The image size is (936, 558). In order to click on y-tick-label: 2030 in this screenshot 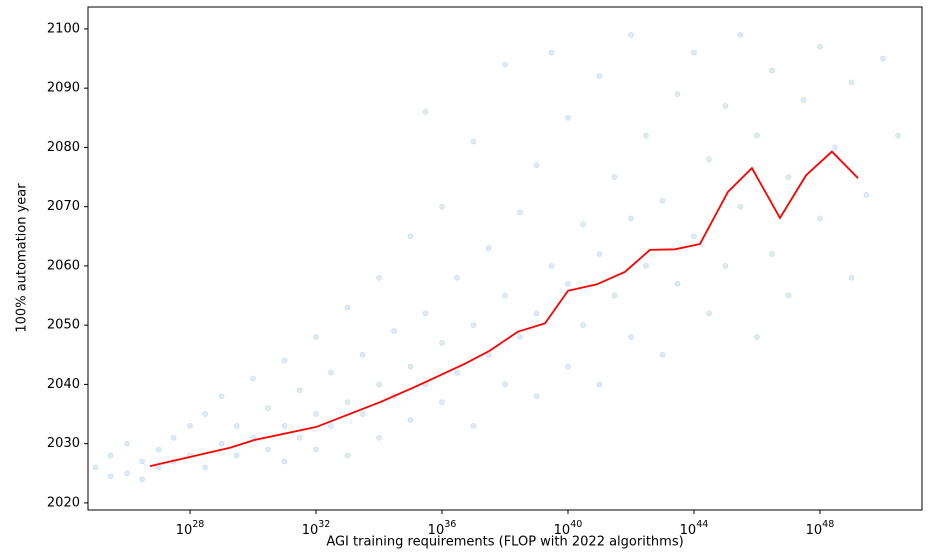, I will do `click(63, 443)`.